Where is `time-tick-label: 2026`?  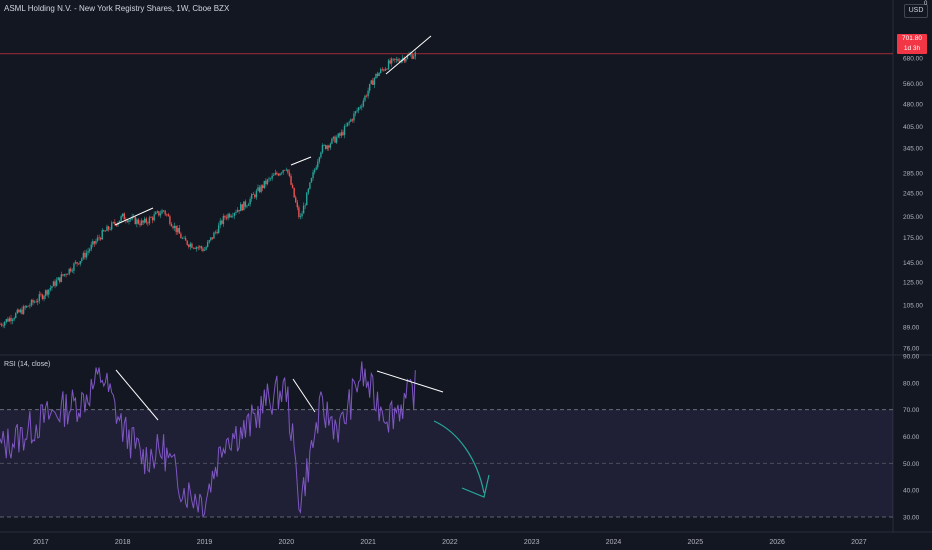 time-tick-label: 2026 is located at coordinates (777, 542).